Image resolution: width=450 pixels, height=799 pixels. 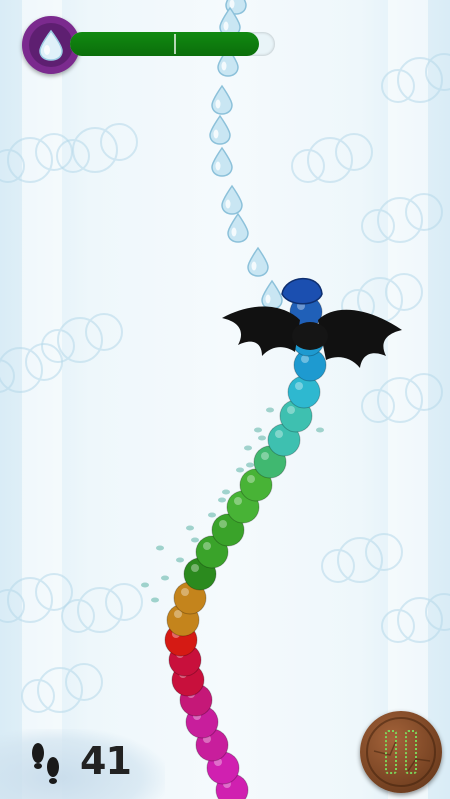 I want to click on energy-bar, so click(x=172, y=44).